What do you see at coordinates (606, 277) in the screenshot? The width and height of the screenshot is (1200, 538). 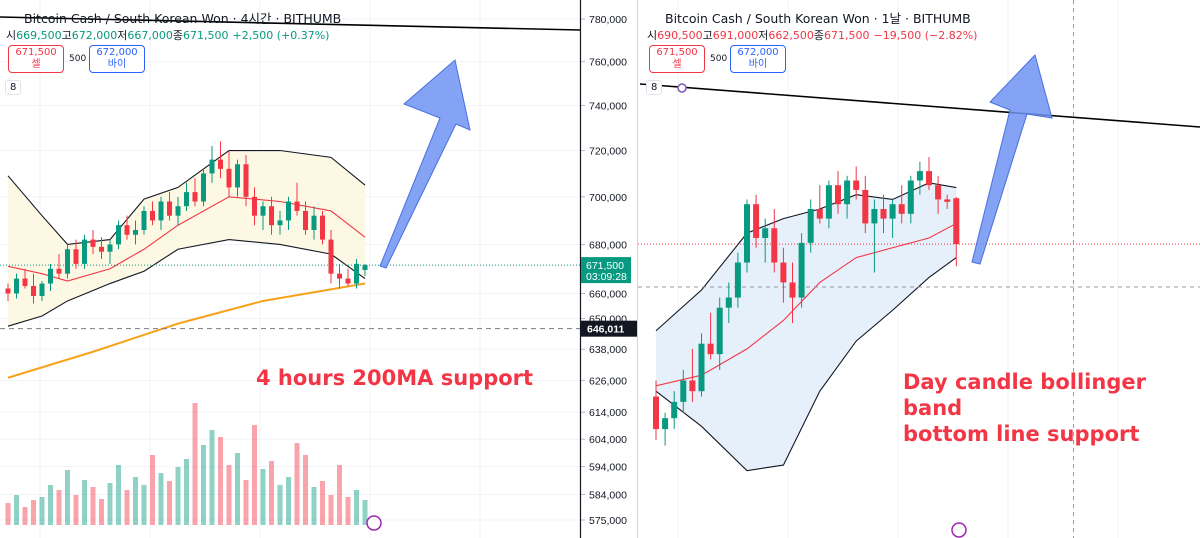 I see `countdown: 03:09:28` at bounding box center [606, 277].